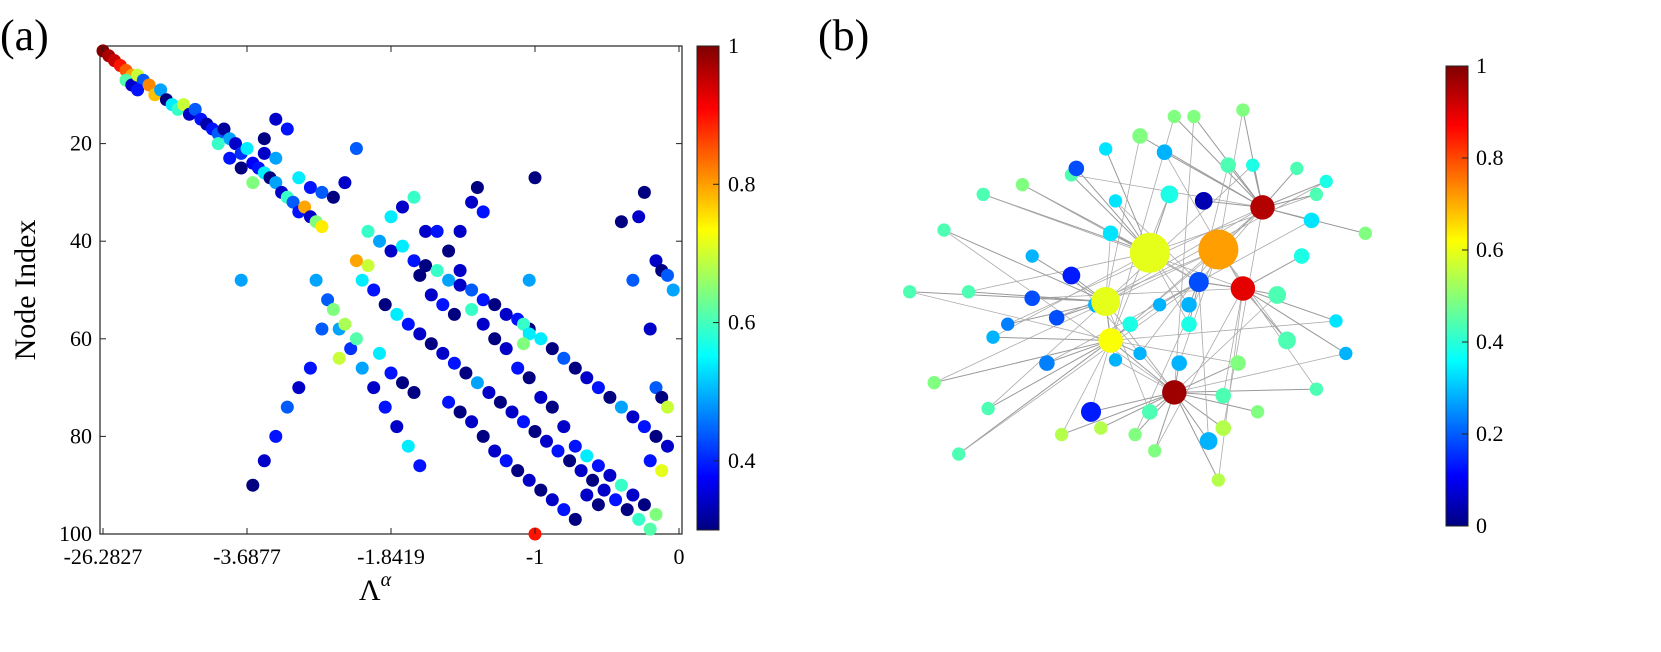 This screenshot has width=1661, height=652. What do you see at coordinates (247, 556) in the screenshot?
I see `xtick-label: -3.6877` at bounding box center [247, 556].